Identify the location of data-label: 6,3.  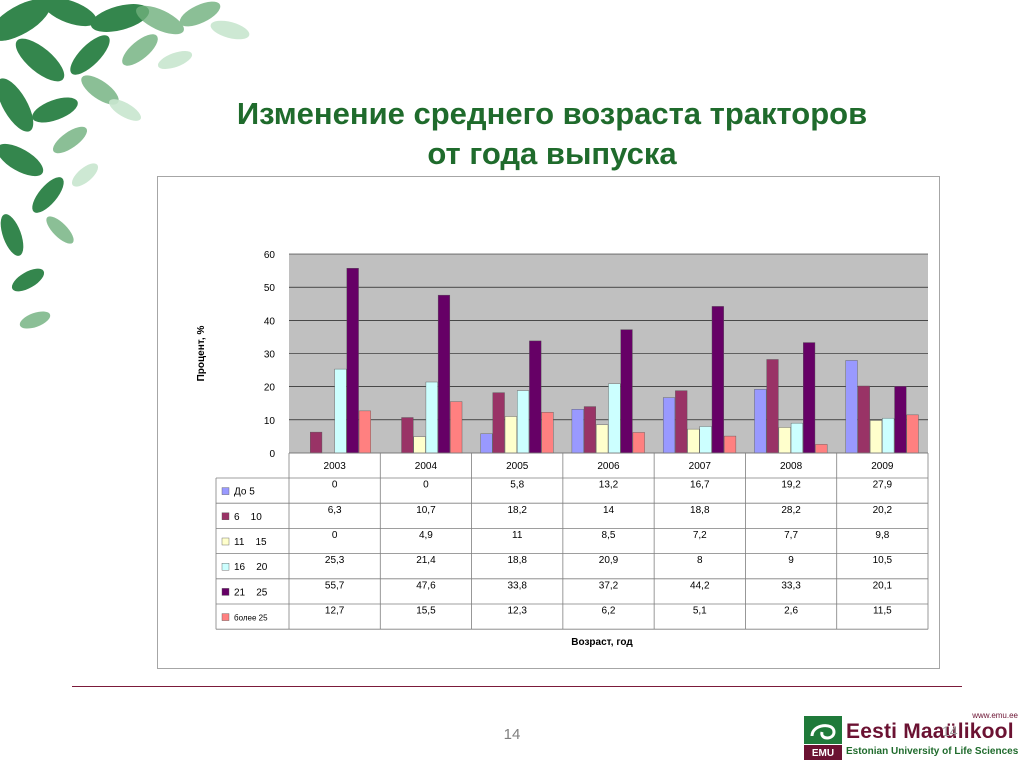
(335, 510).